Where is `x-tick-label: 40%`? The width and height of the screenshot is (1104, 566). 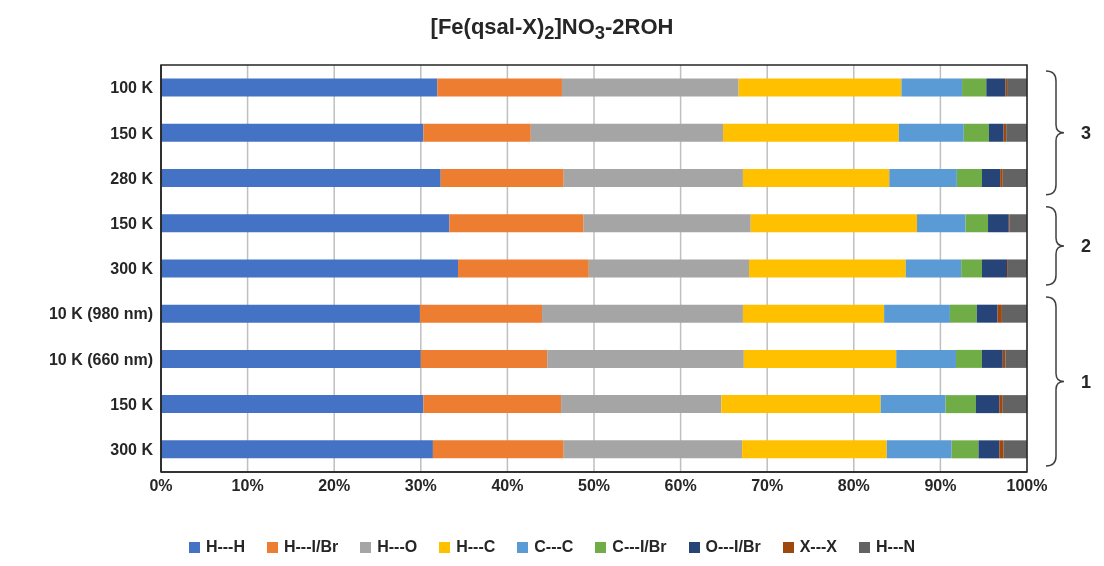
x-tick-label: 40% is located at coordinates (507, 486).